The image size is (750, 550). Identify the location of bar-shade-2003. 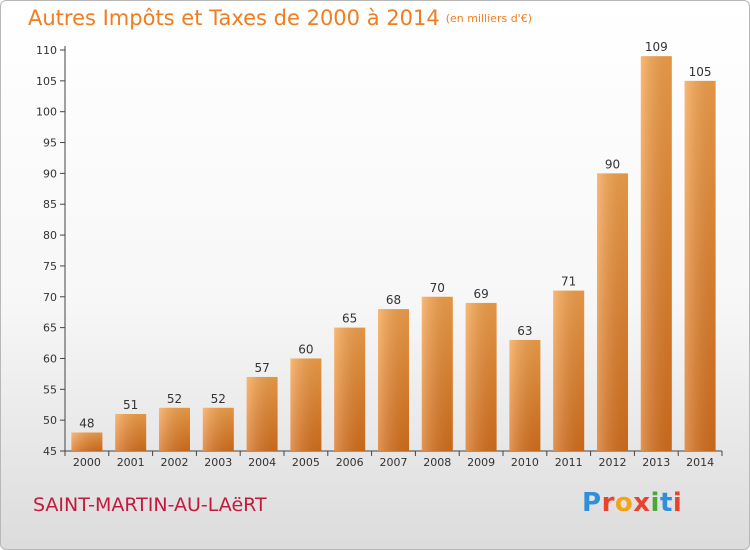
(218, 429).